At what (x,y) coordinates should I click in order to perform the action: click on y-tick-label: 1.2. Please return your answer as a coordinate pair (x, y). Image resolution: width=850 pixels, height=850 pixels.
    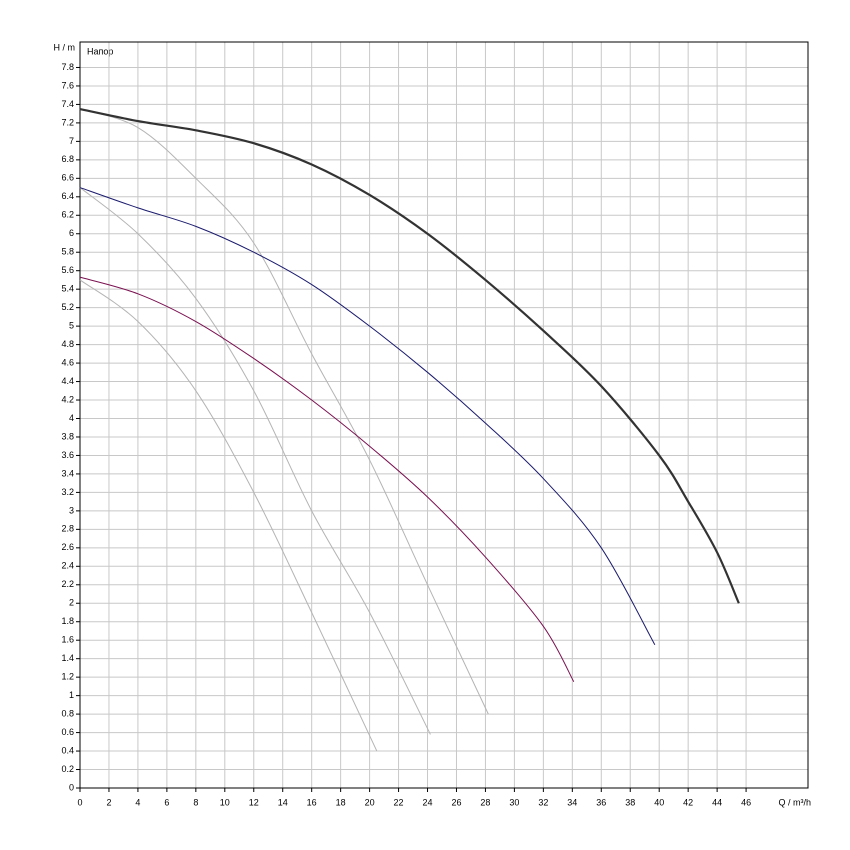
    Looking at the image, I should click on (67, 677).